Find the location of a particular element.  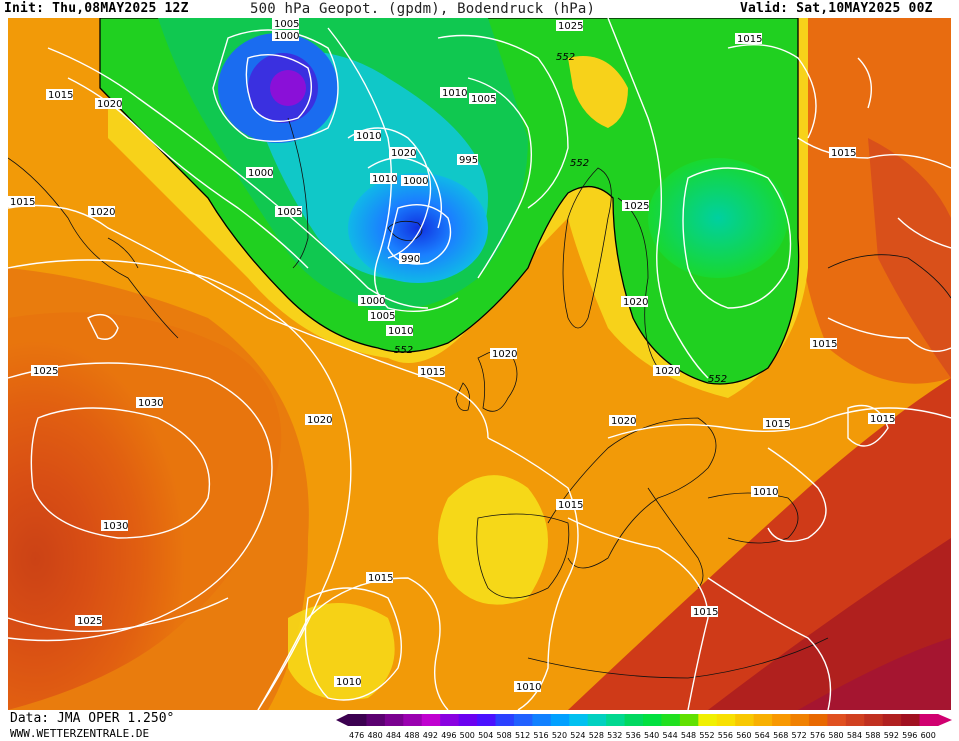

colorbar-tick-label: 480 is located at coordinates (374, 735).